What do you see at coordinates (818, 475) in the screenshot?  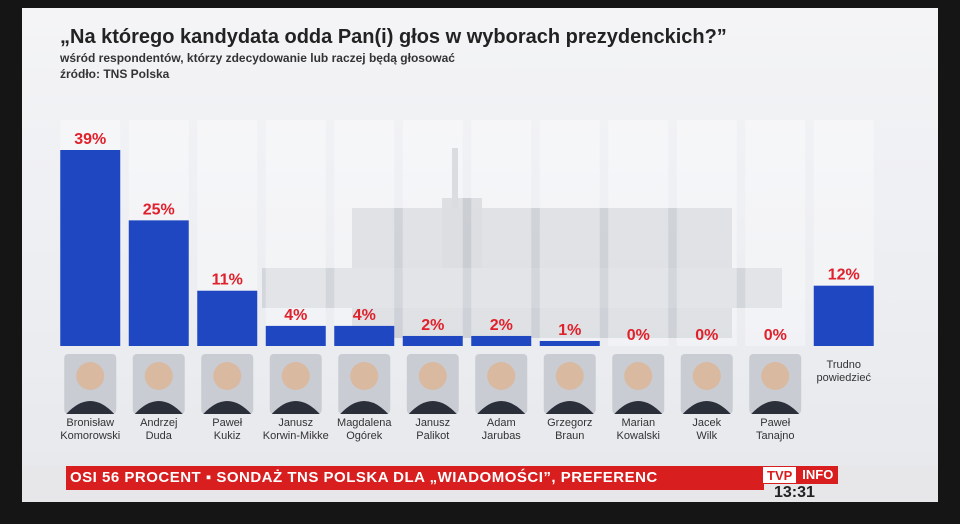 I see `logo-info: INFO` at bounding box center [818, 475].